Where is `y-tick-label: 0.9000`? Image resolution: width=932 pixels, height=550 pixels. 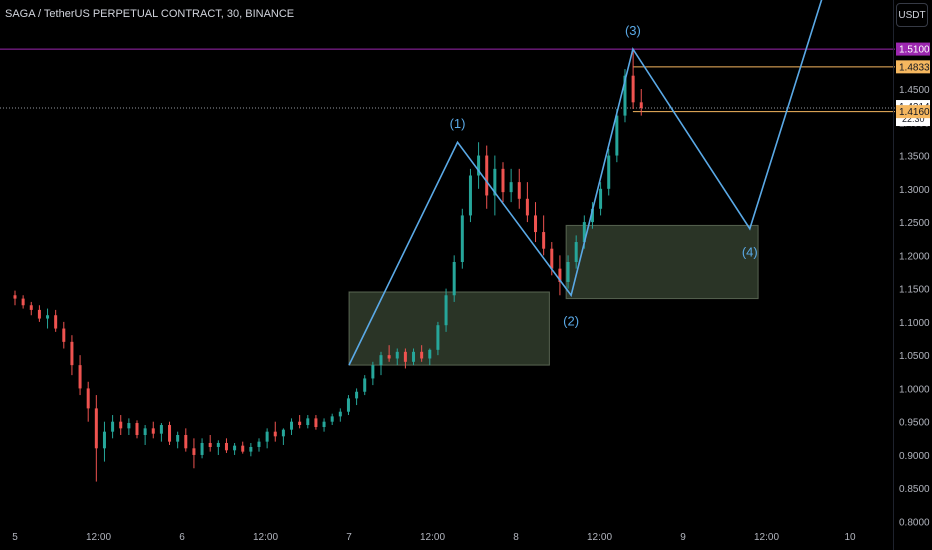 y-tick-label: 0.9000 is located at coordinates (914, 456).